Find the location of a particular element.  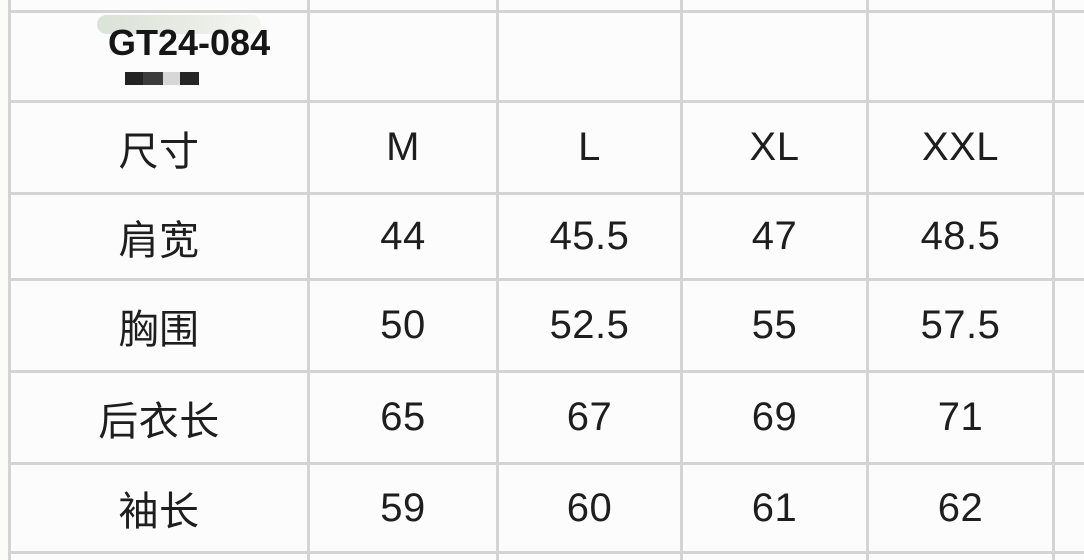

column-header-m: M is located at coordinates (403, 147).